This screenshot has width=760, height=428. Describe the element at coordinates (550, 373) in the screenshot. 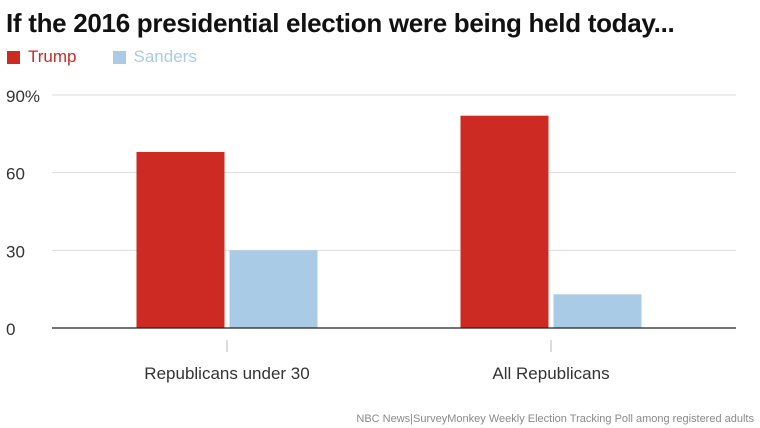

I see `x-category-label: All Republicans` at that location.